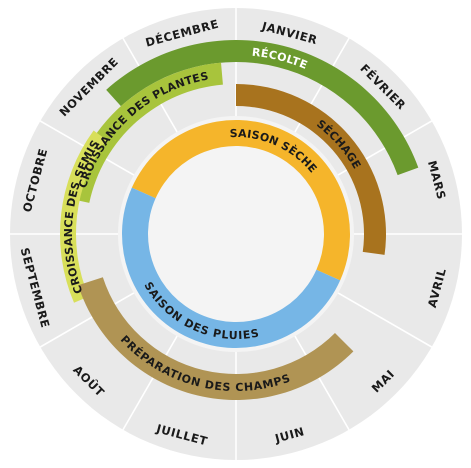 Image resolution: width=471 pixels, height=468 pixels. Describe the element at coordinates (83, 216) in the screenshot. I see `croissance-semis-band` at that location.